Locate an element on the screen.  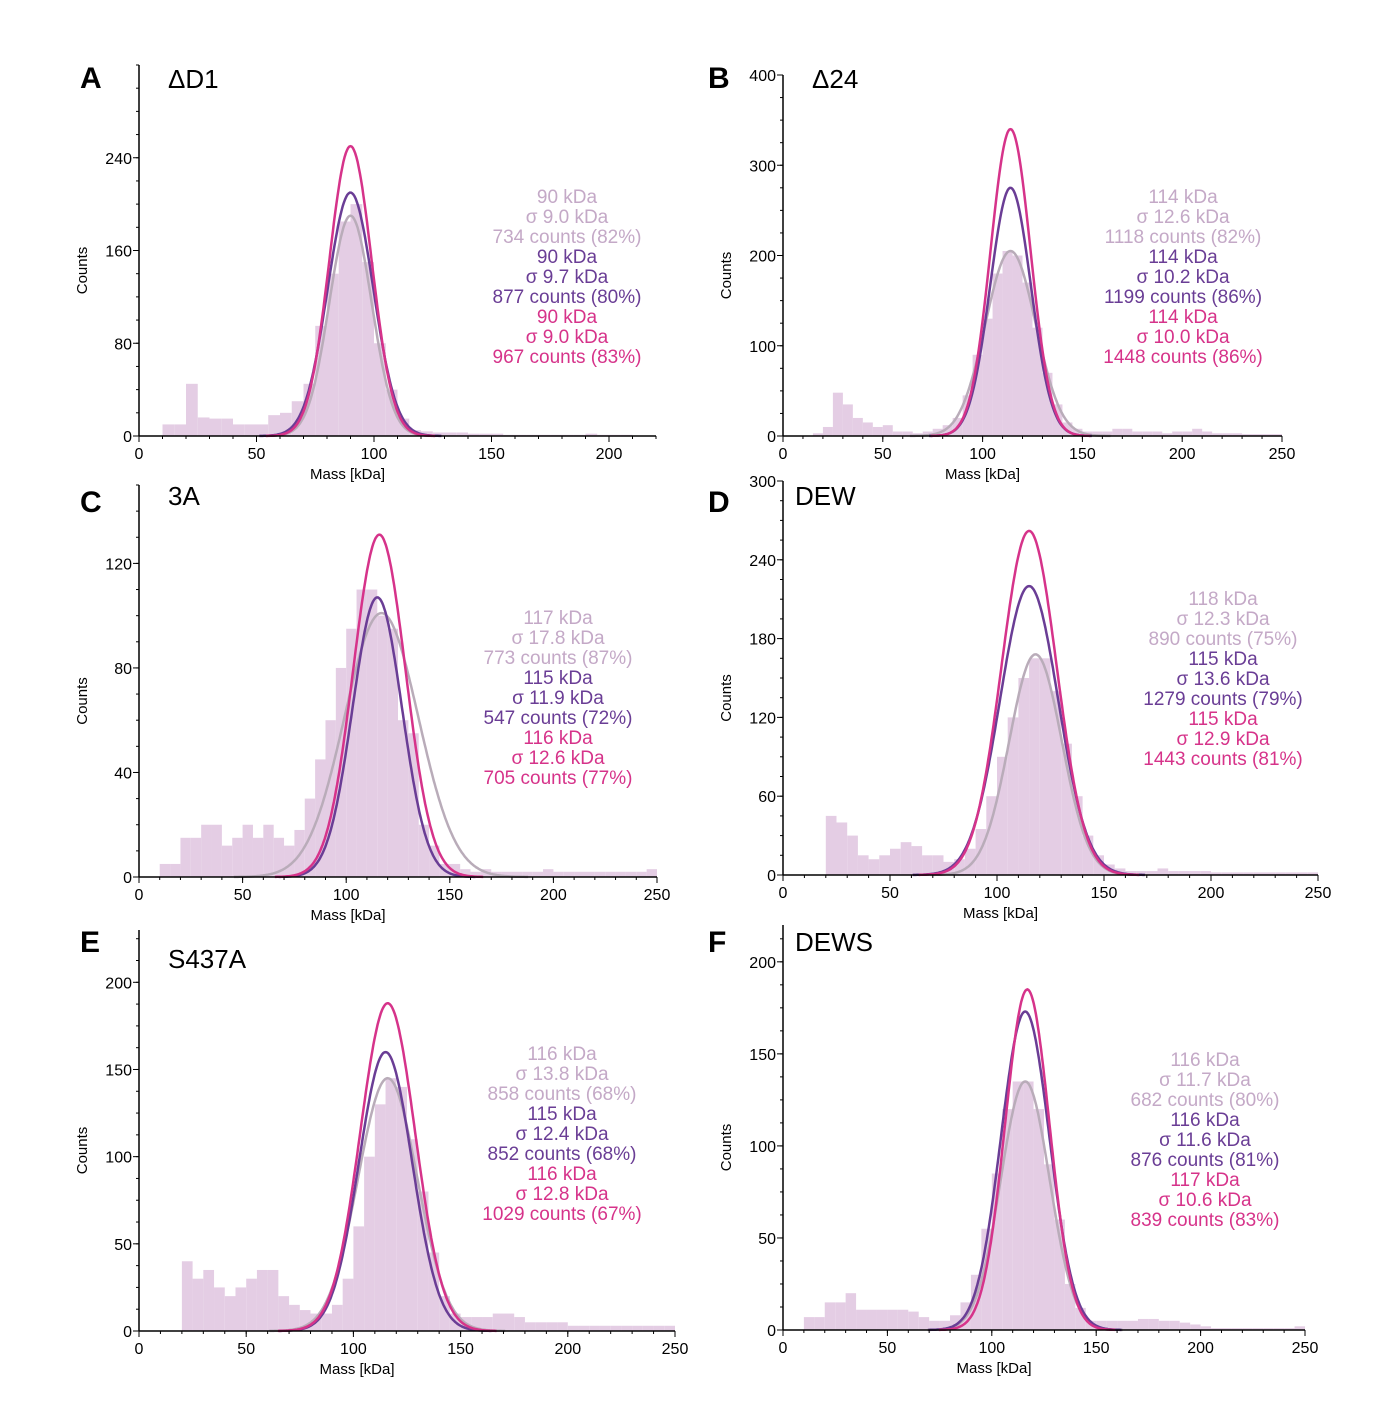
fit-annotation-light: 118 kDa is located at coordinates (1223, 599).